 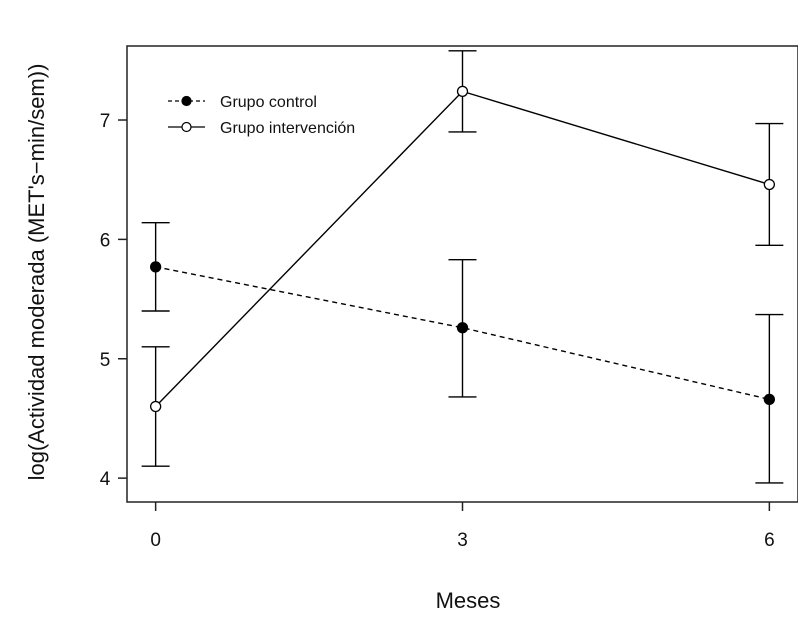 I want to click on x-tick-label: 3, so click(x=462, y=540).